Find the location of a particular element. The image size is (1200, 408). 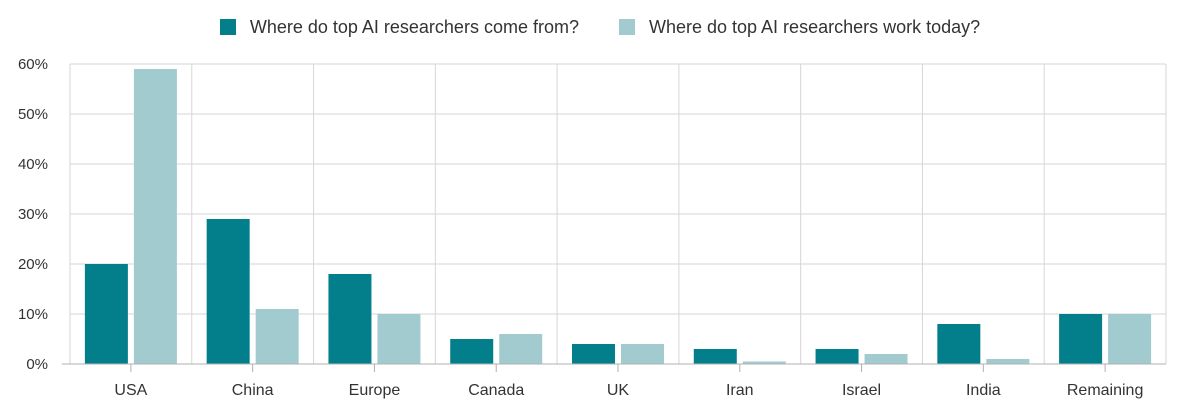

x-tick-label-europe: Europe is located at coordinates (375, 390).